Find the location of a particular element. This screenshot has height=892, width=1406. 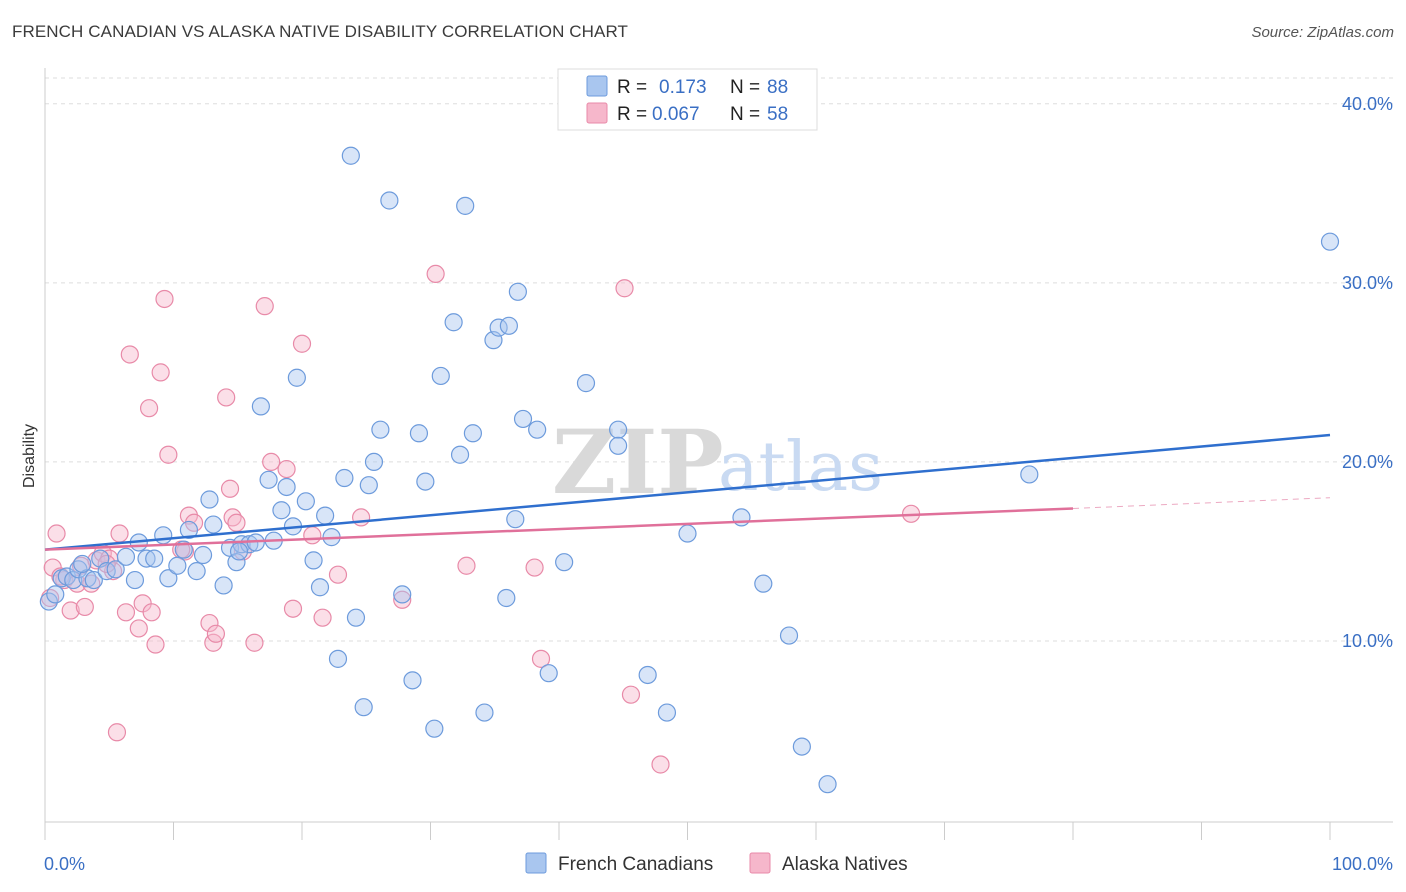

series-legend: French Canadians Alaska Natives is located at coordinates (716, 863).